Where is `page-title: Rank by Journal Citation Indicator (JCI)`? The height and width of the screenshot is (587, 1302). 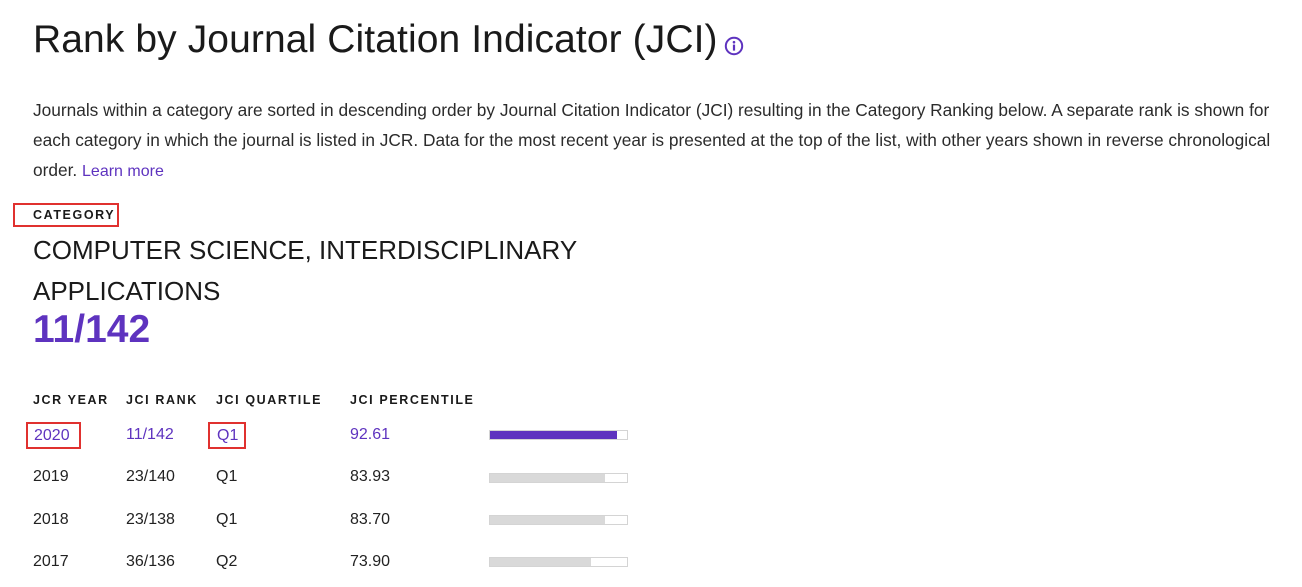
page-title: Rank by Journal Citation Indicator (JCI) is located at coordinates (388, 40).